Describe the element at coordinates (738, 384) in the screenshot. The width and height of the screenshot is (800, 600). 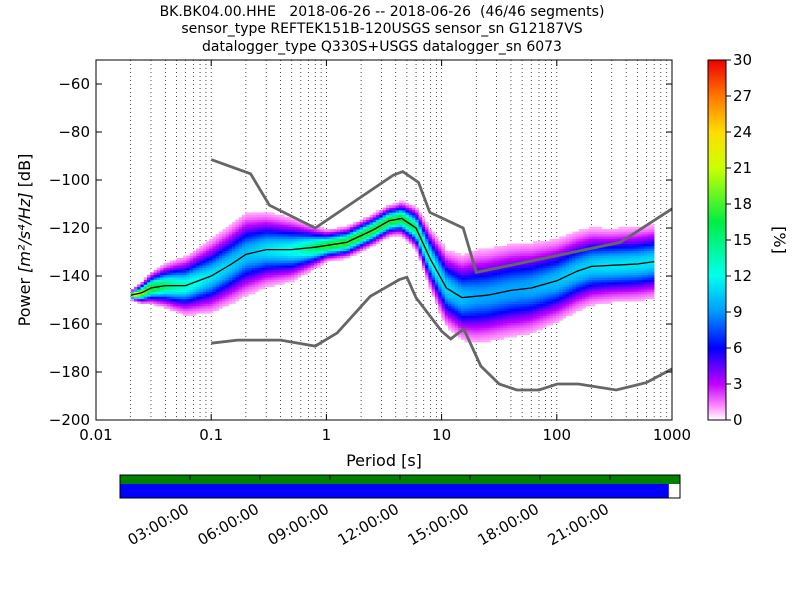
I see `colorbar-tick-label: 3` at that location.